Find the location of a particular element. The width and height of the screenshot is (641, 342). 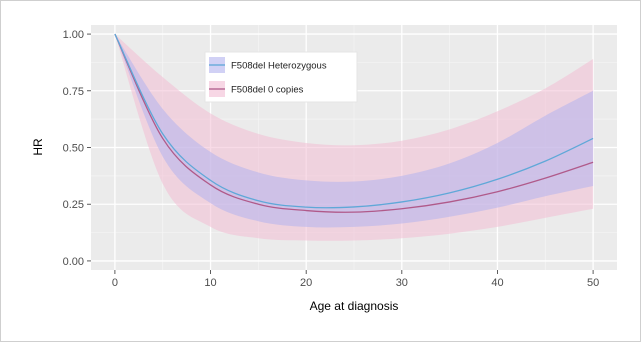

y-tick-label: 0.25 is located at coordinates (73, 205).